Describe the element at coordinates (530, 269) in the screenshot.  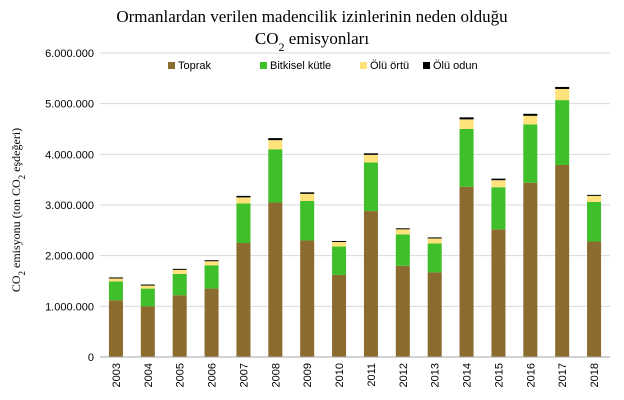
I see `bar-segment-toprak-2016` at that location.